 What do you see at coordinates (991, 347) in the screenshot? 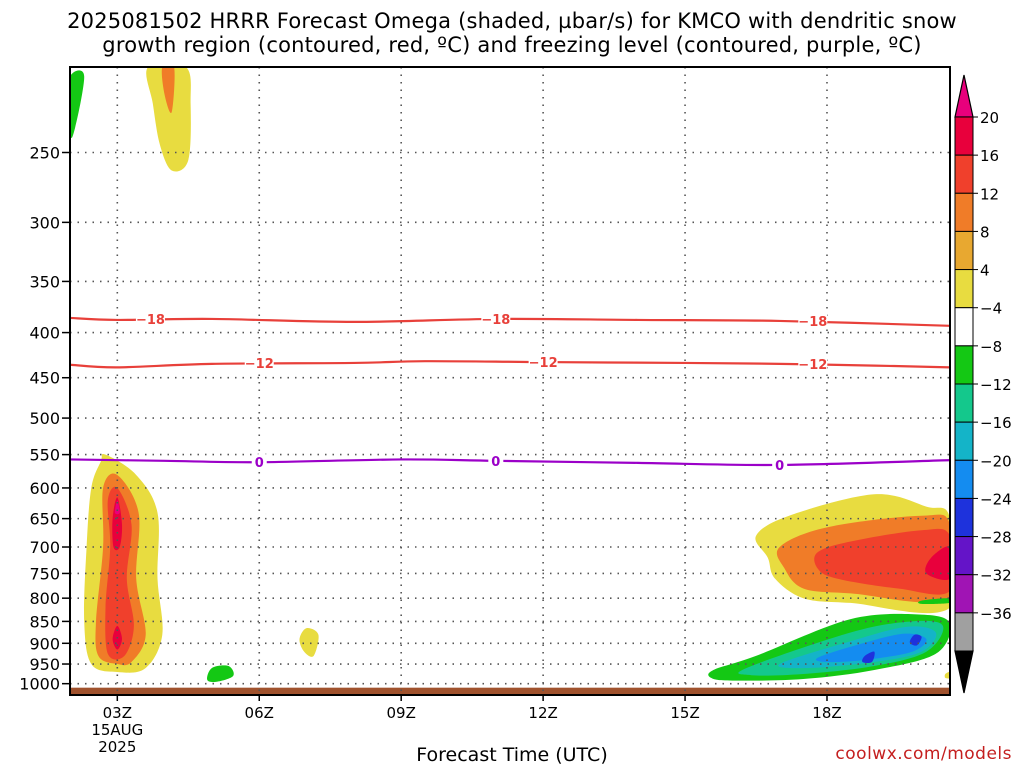
I see `colorbar-label-6: −8` at bounding box center [991, 347].